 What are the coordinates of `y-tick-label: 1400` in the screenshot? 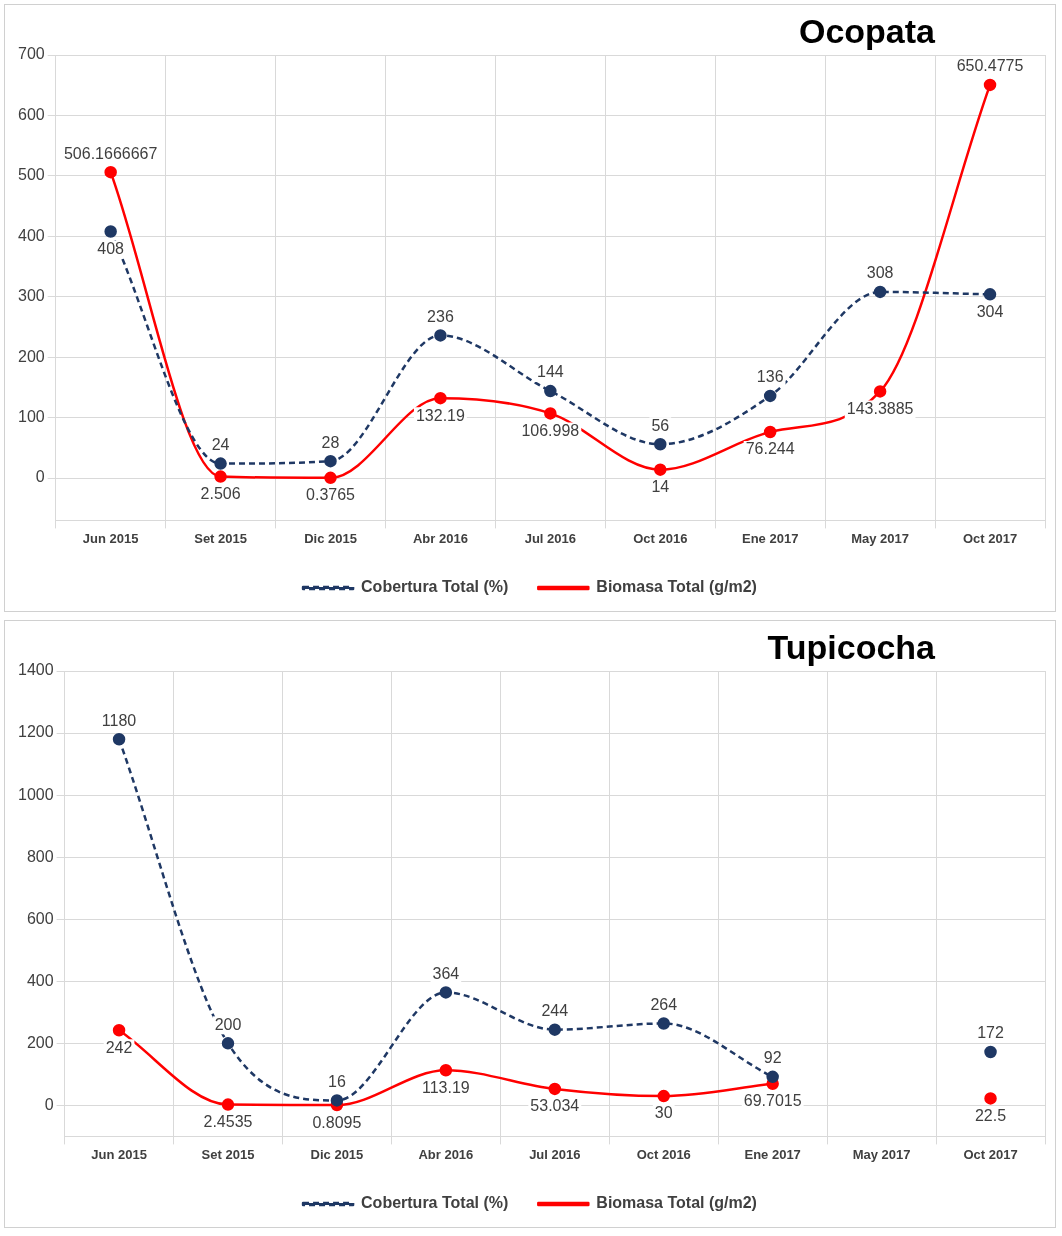 It's located at (36, 670).